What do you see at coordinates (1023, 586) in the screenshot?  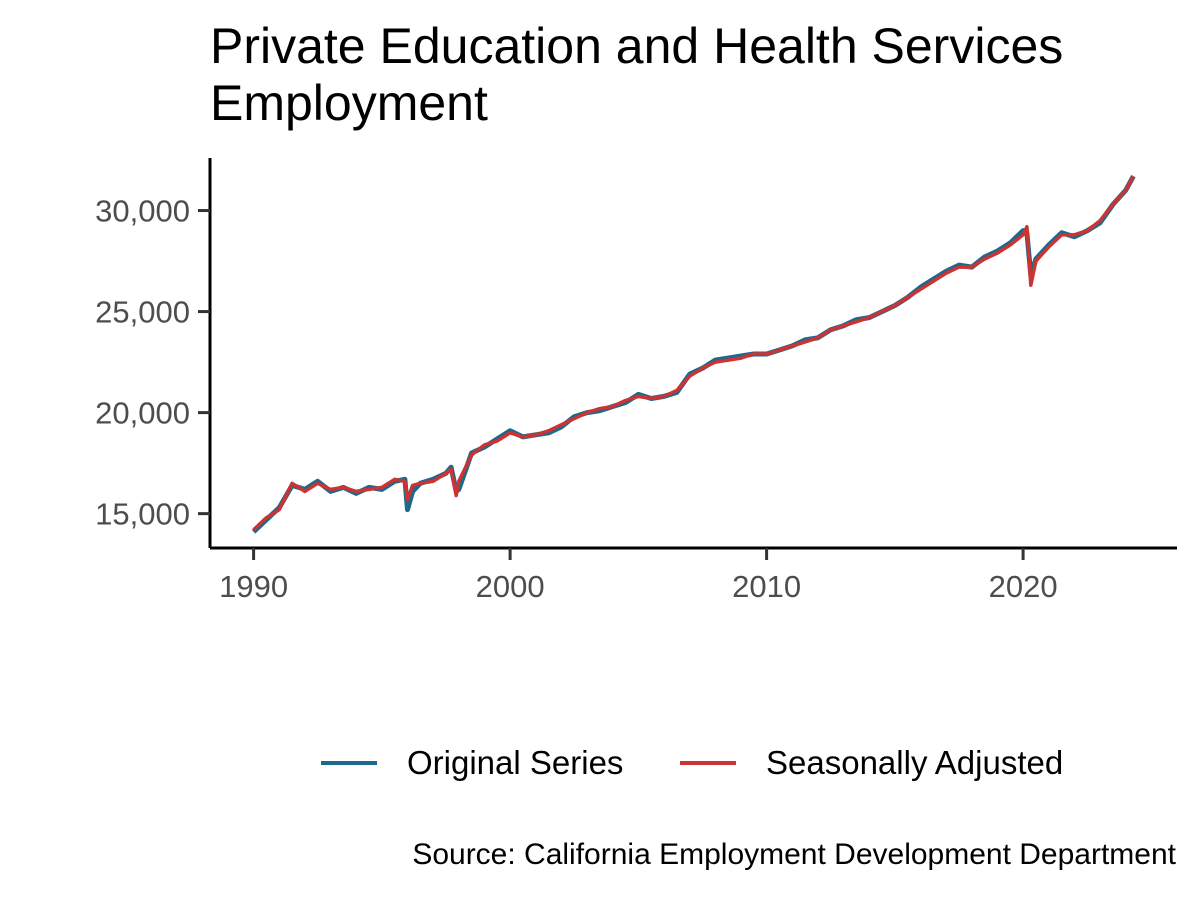 I see `x-tick-label: 2020` at bounding box center [1023, 586].